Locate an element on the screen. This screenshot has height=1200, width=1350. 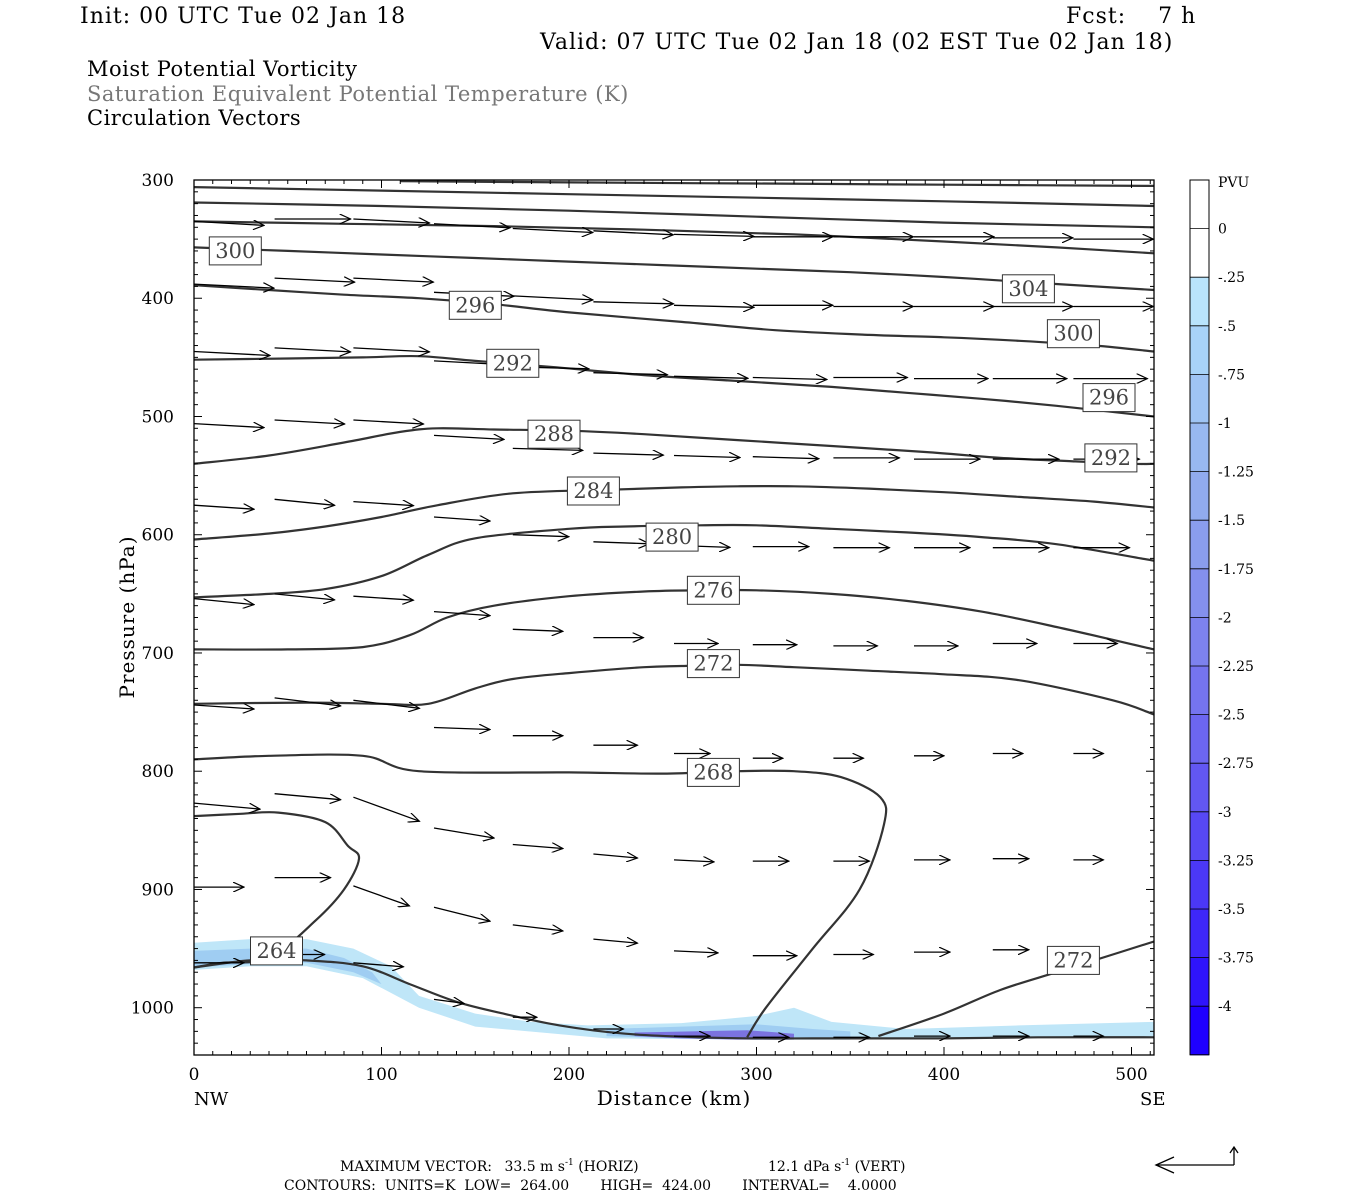
contour-label-280-5: 280 is located at coordinates (672, 537).